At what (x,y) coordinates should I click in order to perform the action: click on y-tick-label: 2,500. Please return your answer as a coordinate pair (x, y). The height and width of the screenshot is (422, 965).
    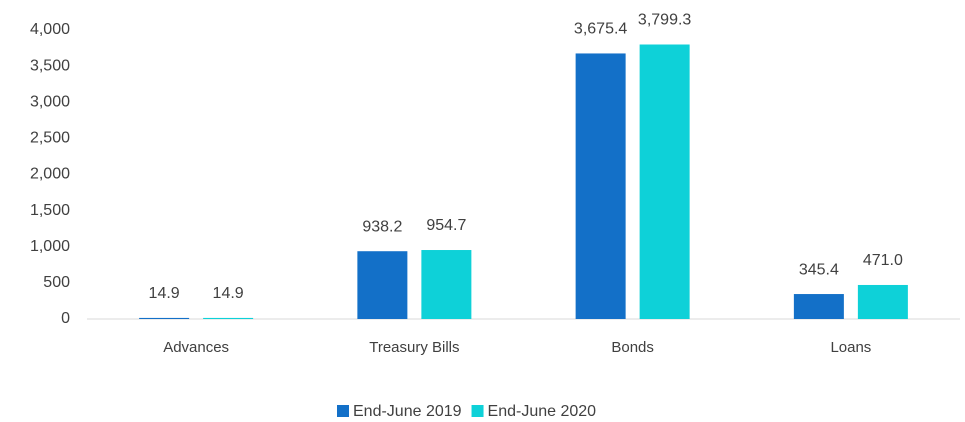
    Looking at the image, I should click on (50, 138).